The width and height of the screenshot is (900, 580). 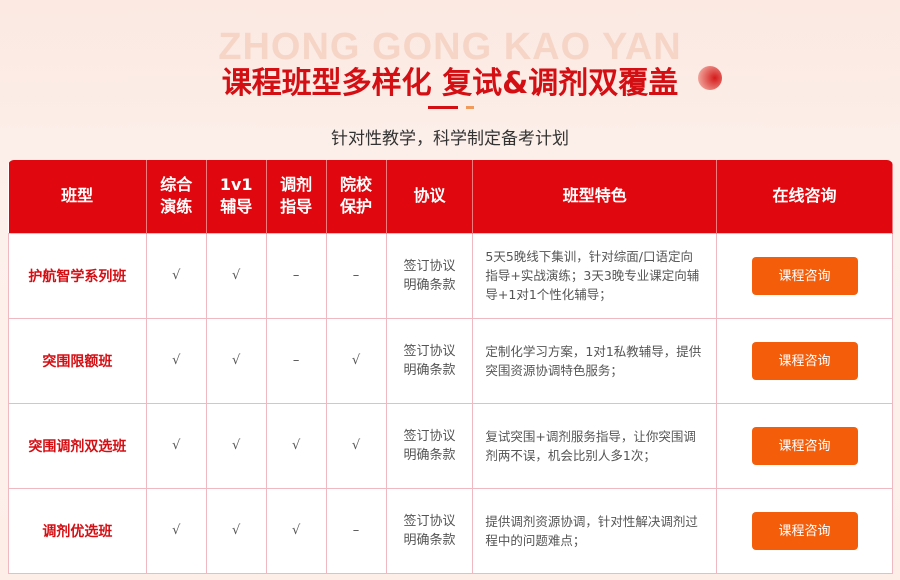 I want to click on class-name: 突围限额班, so click(x=77, y=360).